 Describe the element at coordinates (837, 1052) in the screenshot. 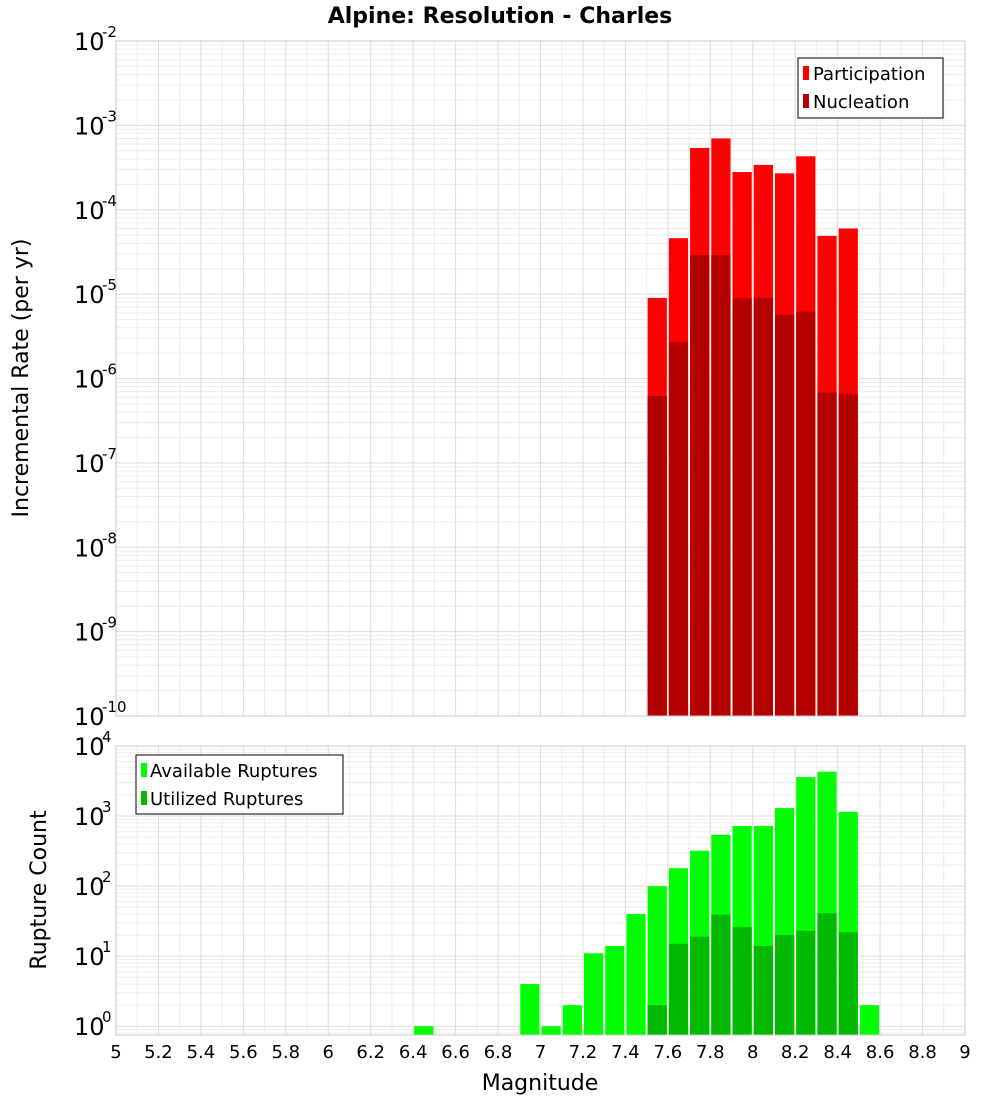

I see `x-tick-label: 8.4` at that location.